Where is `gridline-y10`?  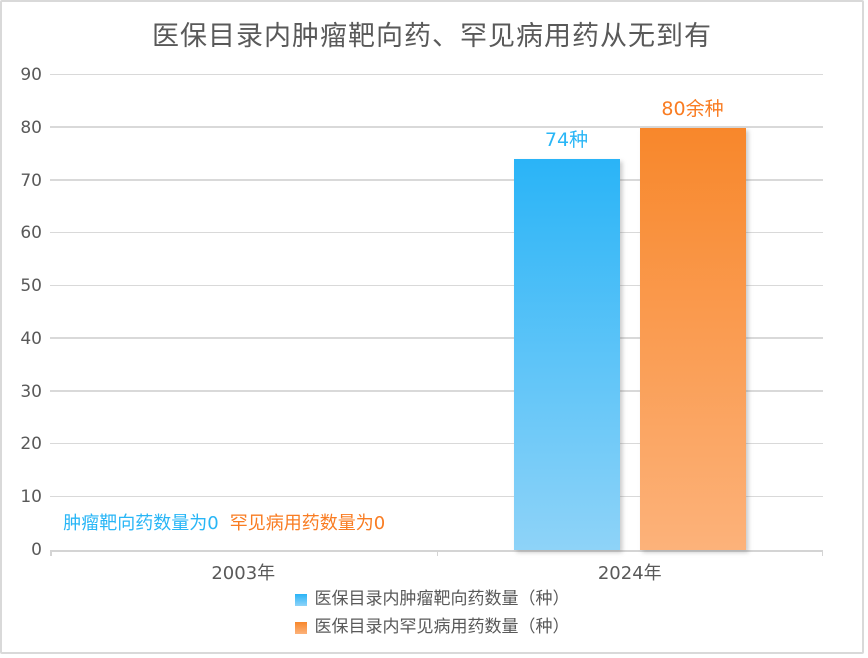
gridline-y10 is located at coordinates (436, 496).